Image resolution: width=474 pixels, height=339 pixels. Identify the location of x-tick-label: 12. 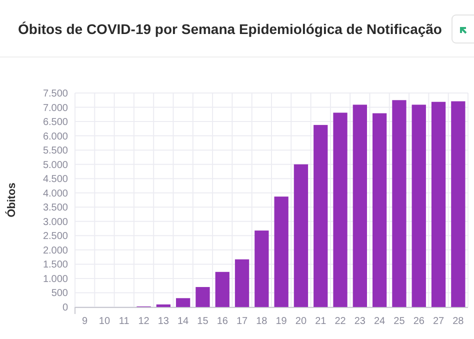
(144, 321).